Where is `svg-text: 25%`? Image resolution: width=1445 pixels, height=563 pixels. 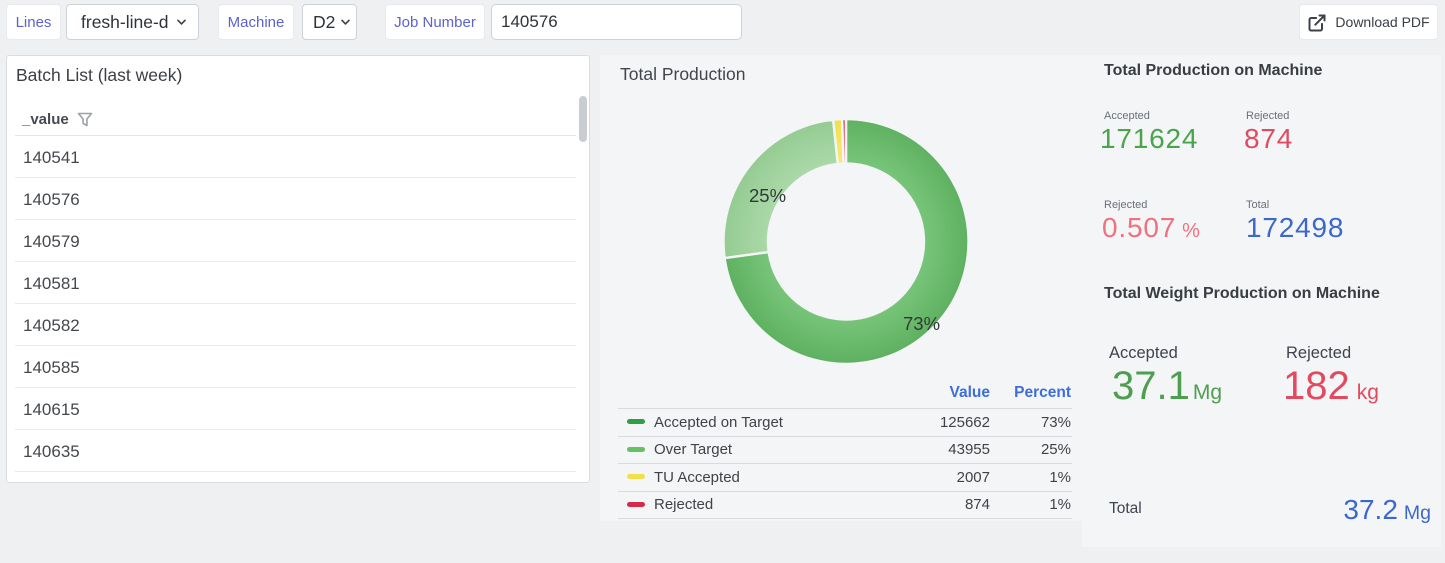
svg-text: 25% is located at coordinates (767, 195).